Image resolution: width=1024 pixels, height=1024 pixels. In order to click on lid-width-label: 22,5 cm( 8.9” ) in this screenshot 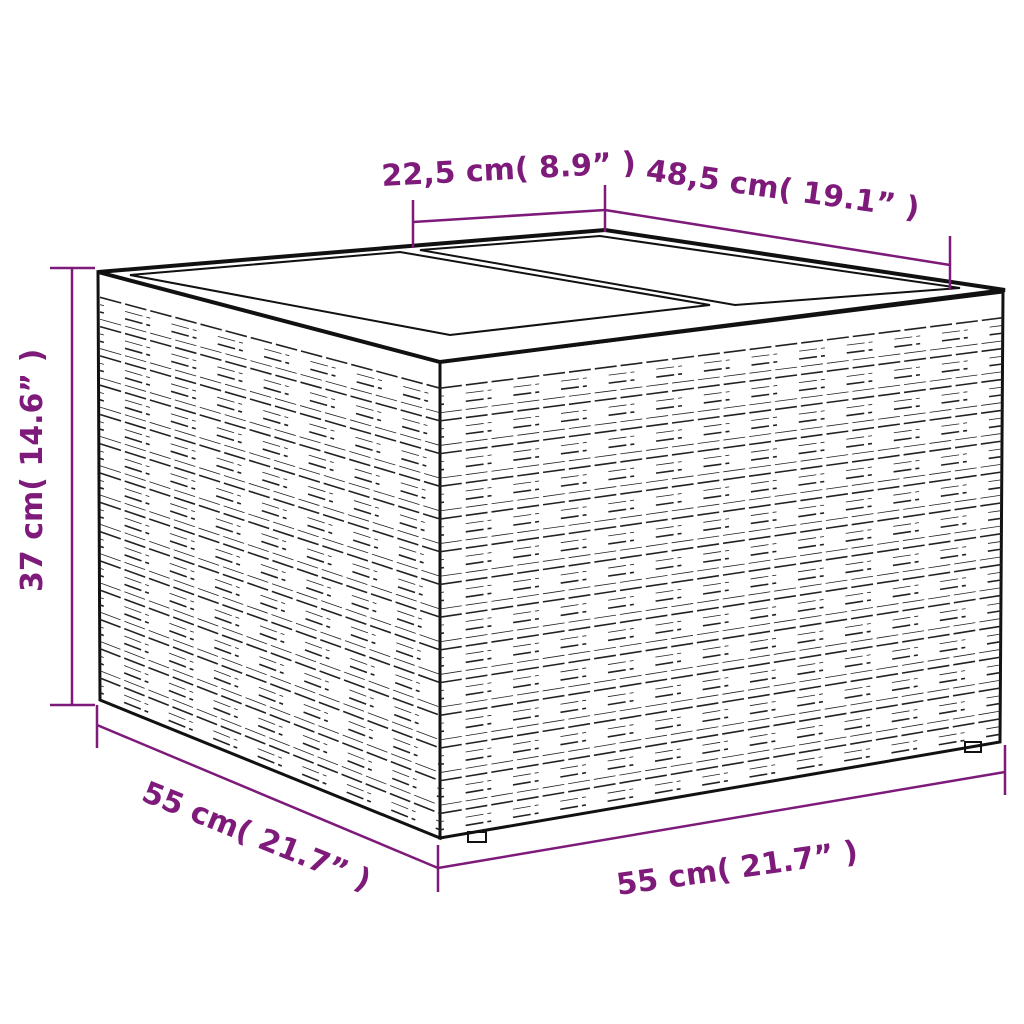, I will do `click(509, 170)`.